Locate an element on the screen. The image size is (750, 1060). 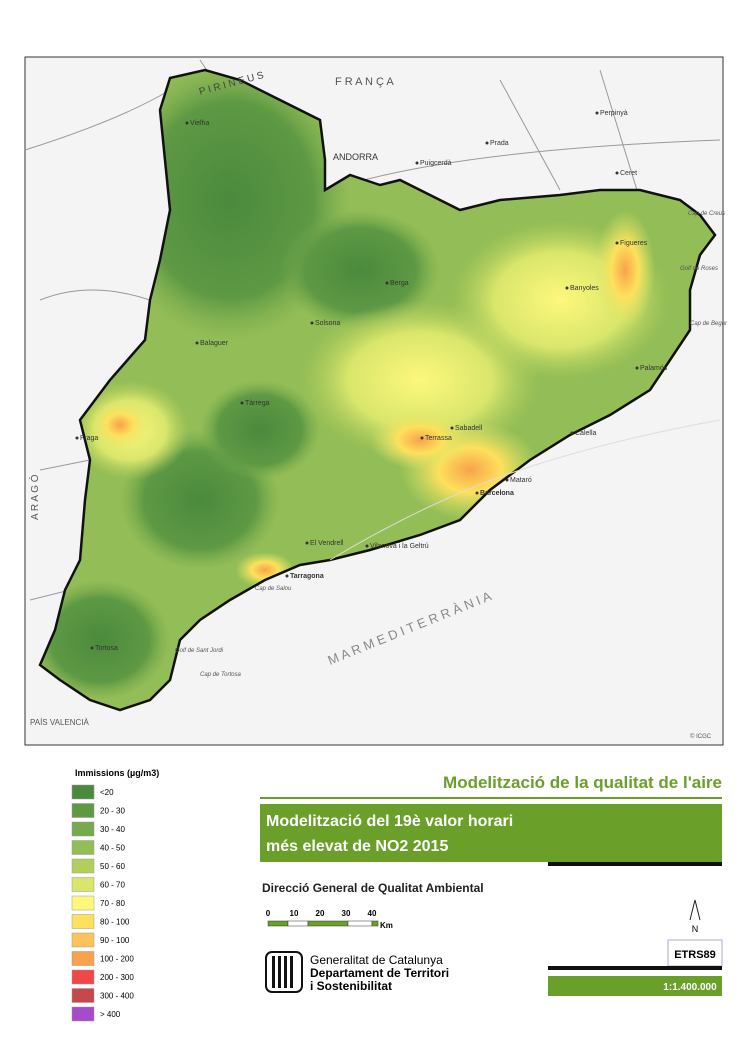
subtitle-box is located at coordinates (491, 833).